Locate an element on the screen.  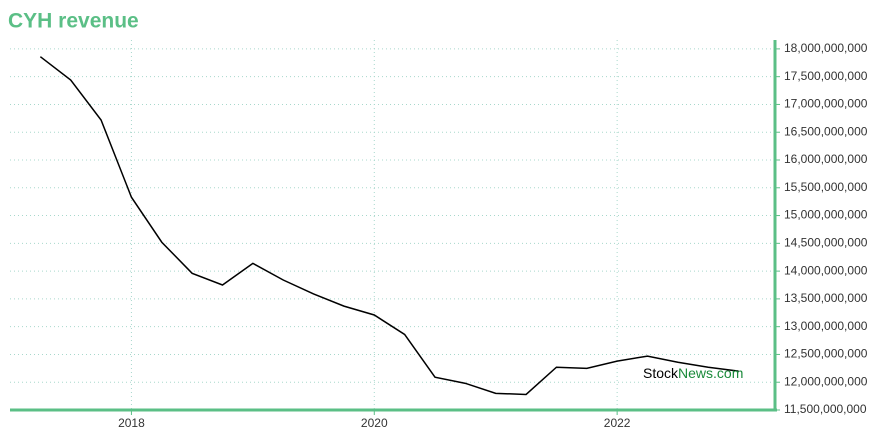
x-tick-label: 2018 is located at coordinates (131, 423).